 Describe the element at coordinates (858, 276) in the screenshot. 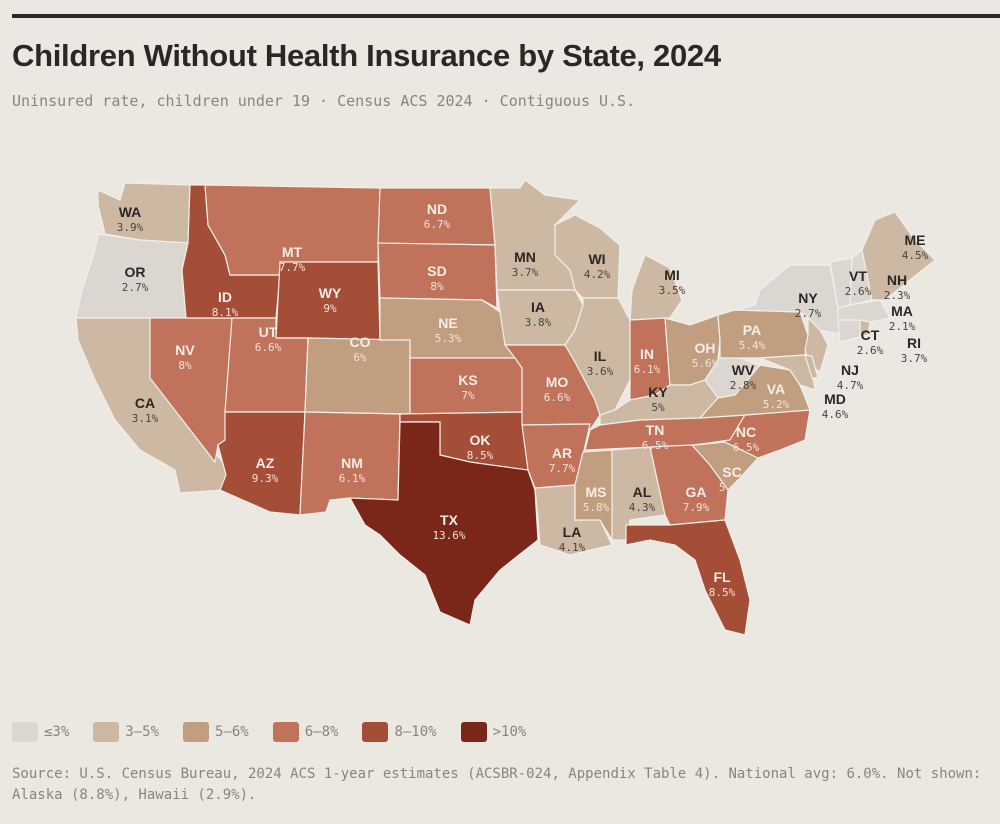

I see `state-code-label: VT` at that location.